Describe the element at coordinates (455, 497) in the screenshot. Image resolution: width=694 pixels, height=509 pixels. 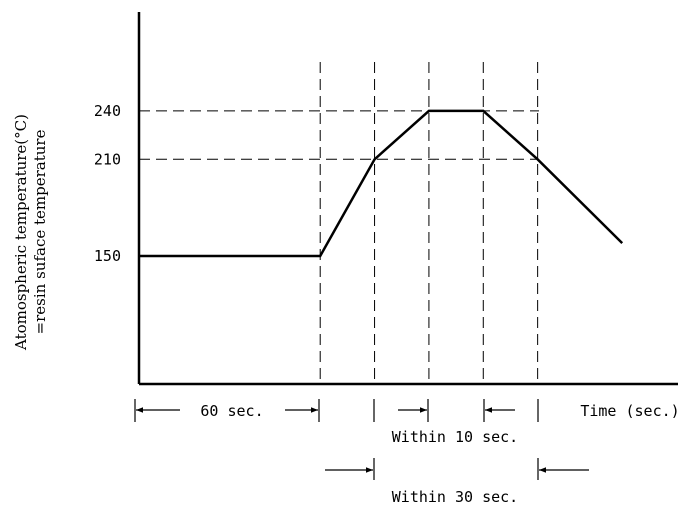
I see `label-within-30-sec: Within 30 sec.` at that location.